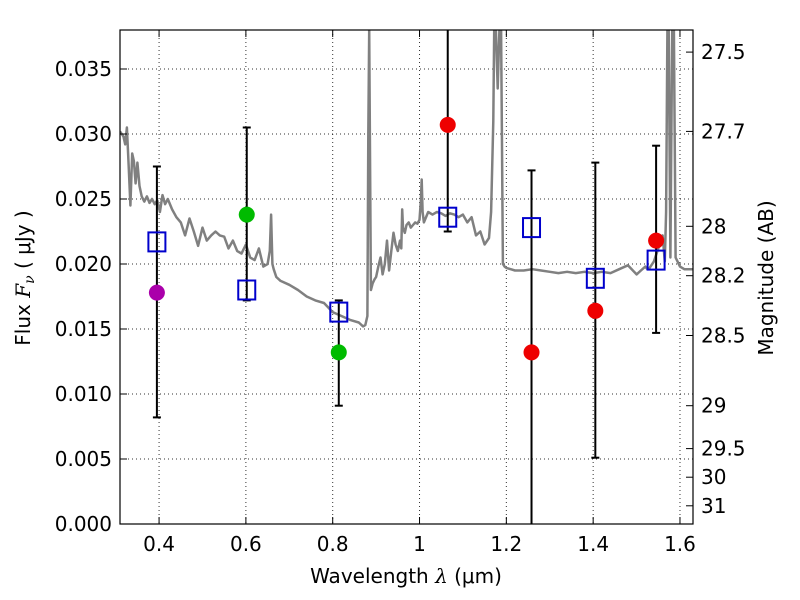  What do you see at coordinates (333, 544) in the screenshot?
I see `x-tick-label: 0.8` at bounding box center [333, 544].